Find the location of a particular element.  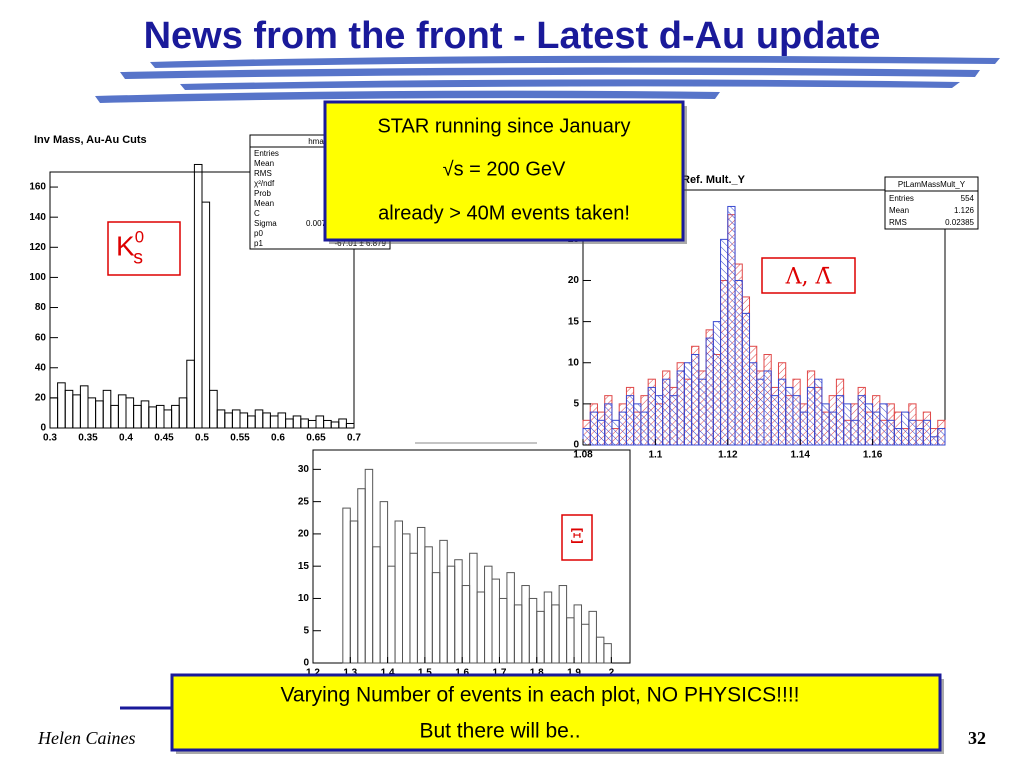

brush-strokes is located at coordinates (547, 79).